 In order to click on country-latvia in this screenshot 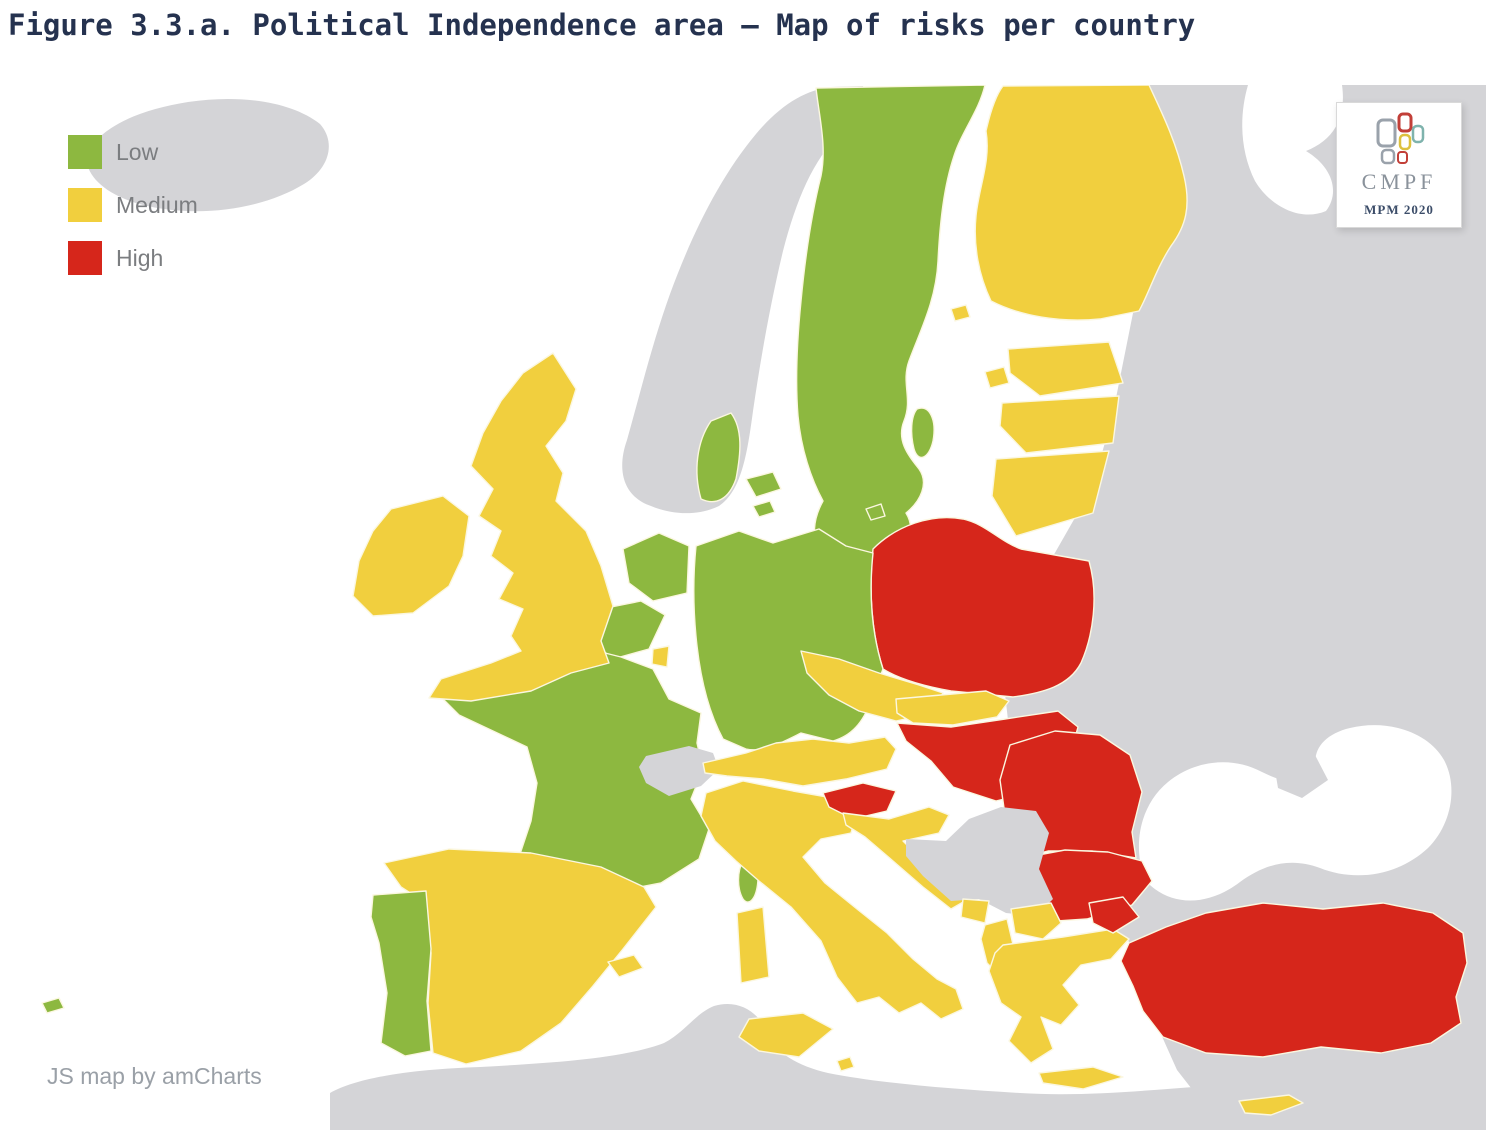, I will do `click(1059, 424)`.